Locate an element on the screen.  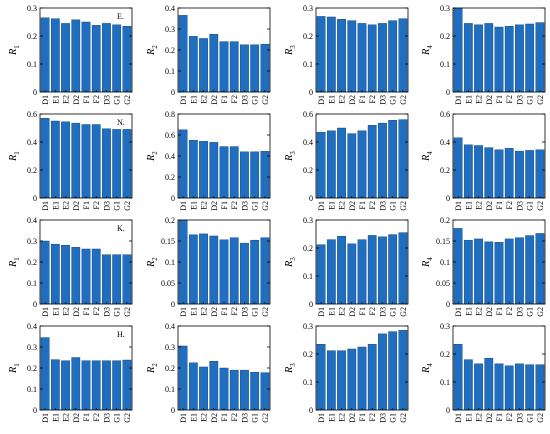
chart-panel: 0 0.1 0.2 0.3 D1 E1 E2 D2 F1 F2 D3 G1 G2 R4 is located at coordinates (483, 372).